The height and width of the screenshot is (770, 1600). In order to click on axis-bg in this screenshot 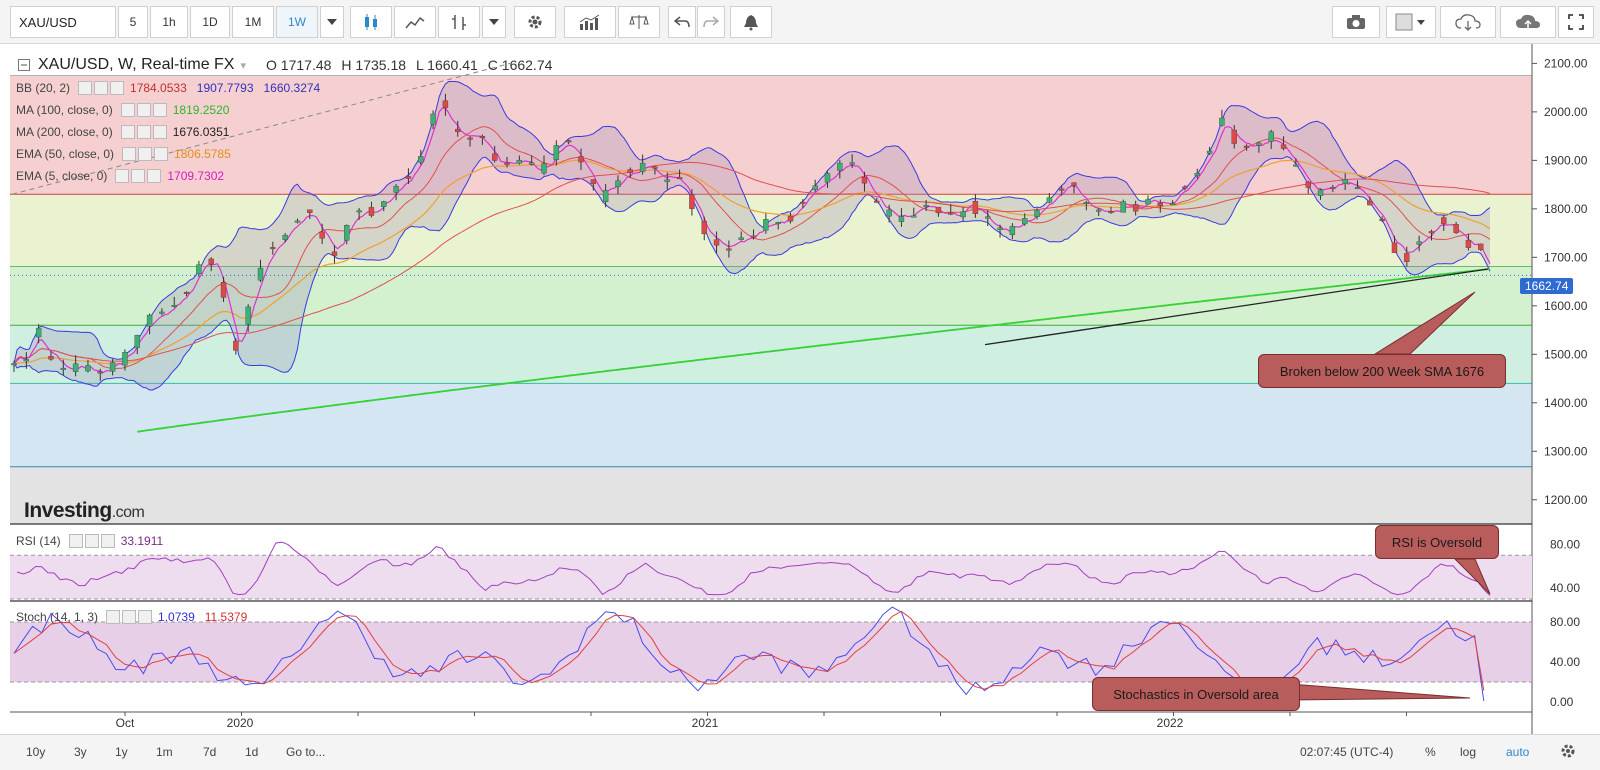, I will do `click(1566, 389)`.